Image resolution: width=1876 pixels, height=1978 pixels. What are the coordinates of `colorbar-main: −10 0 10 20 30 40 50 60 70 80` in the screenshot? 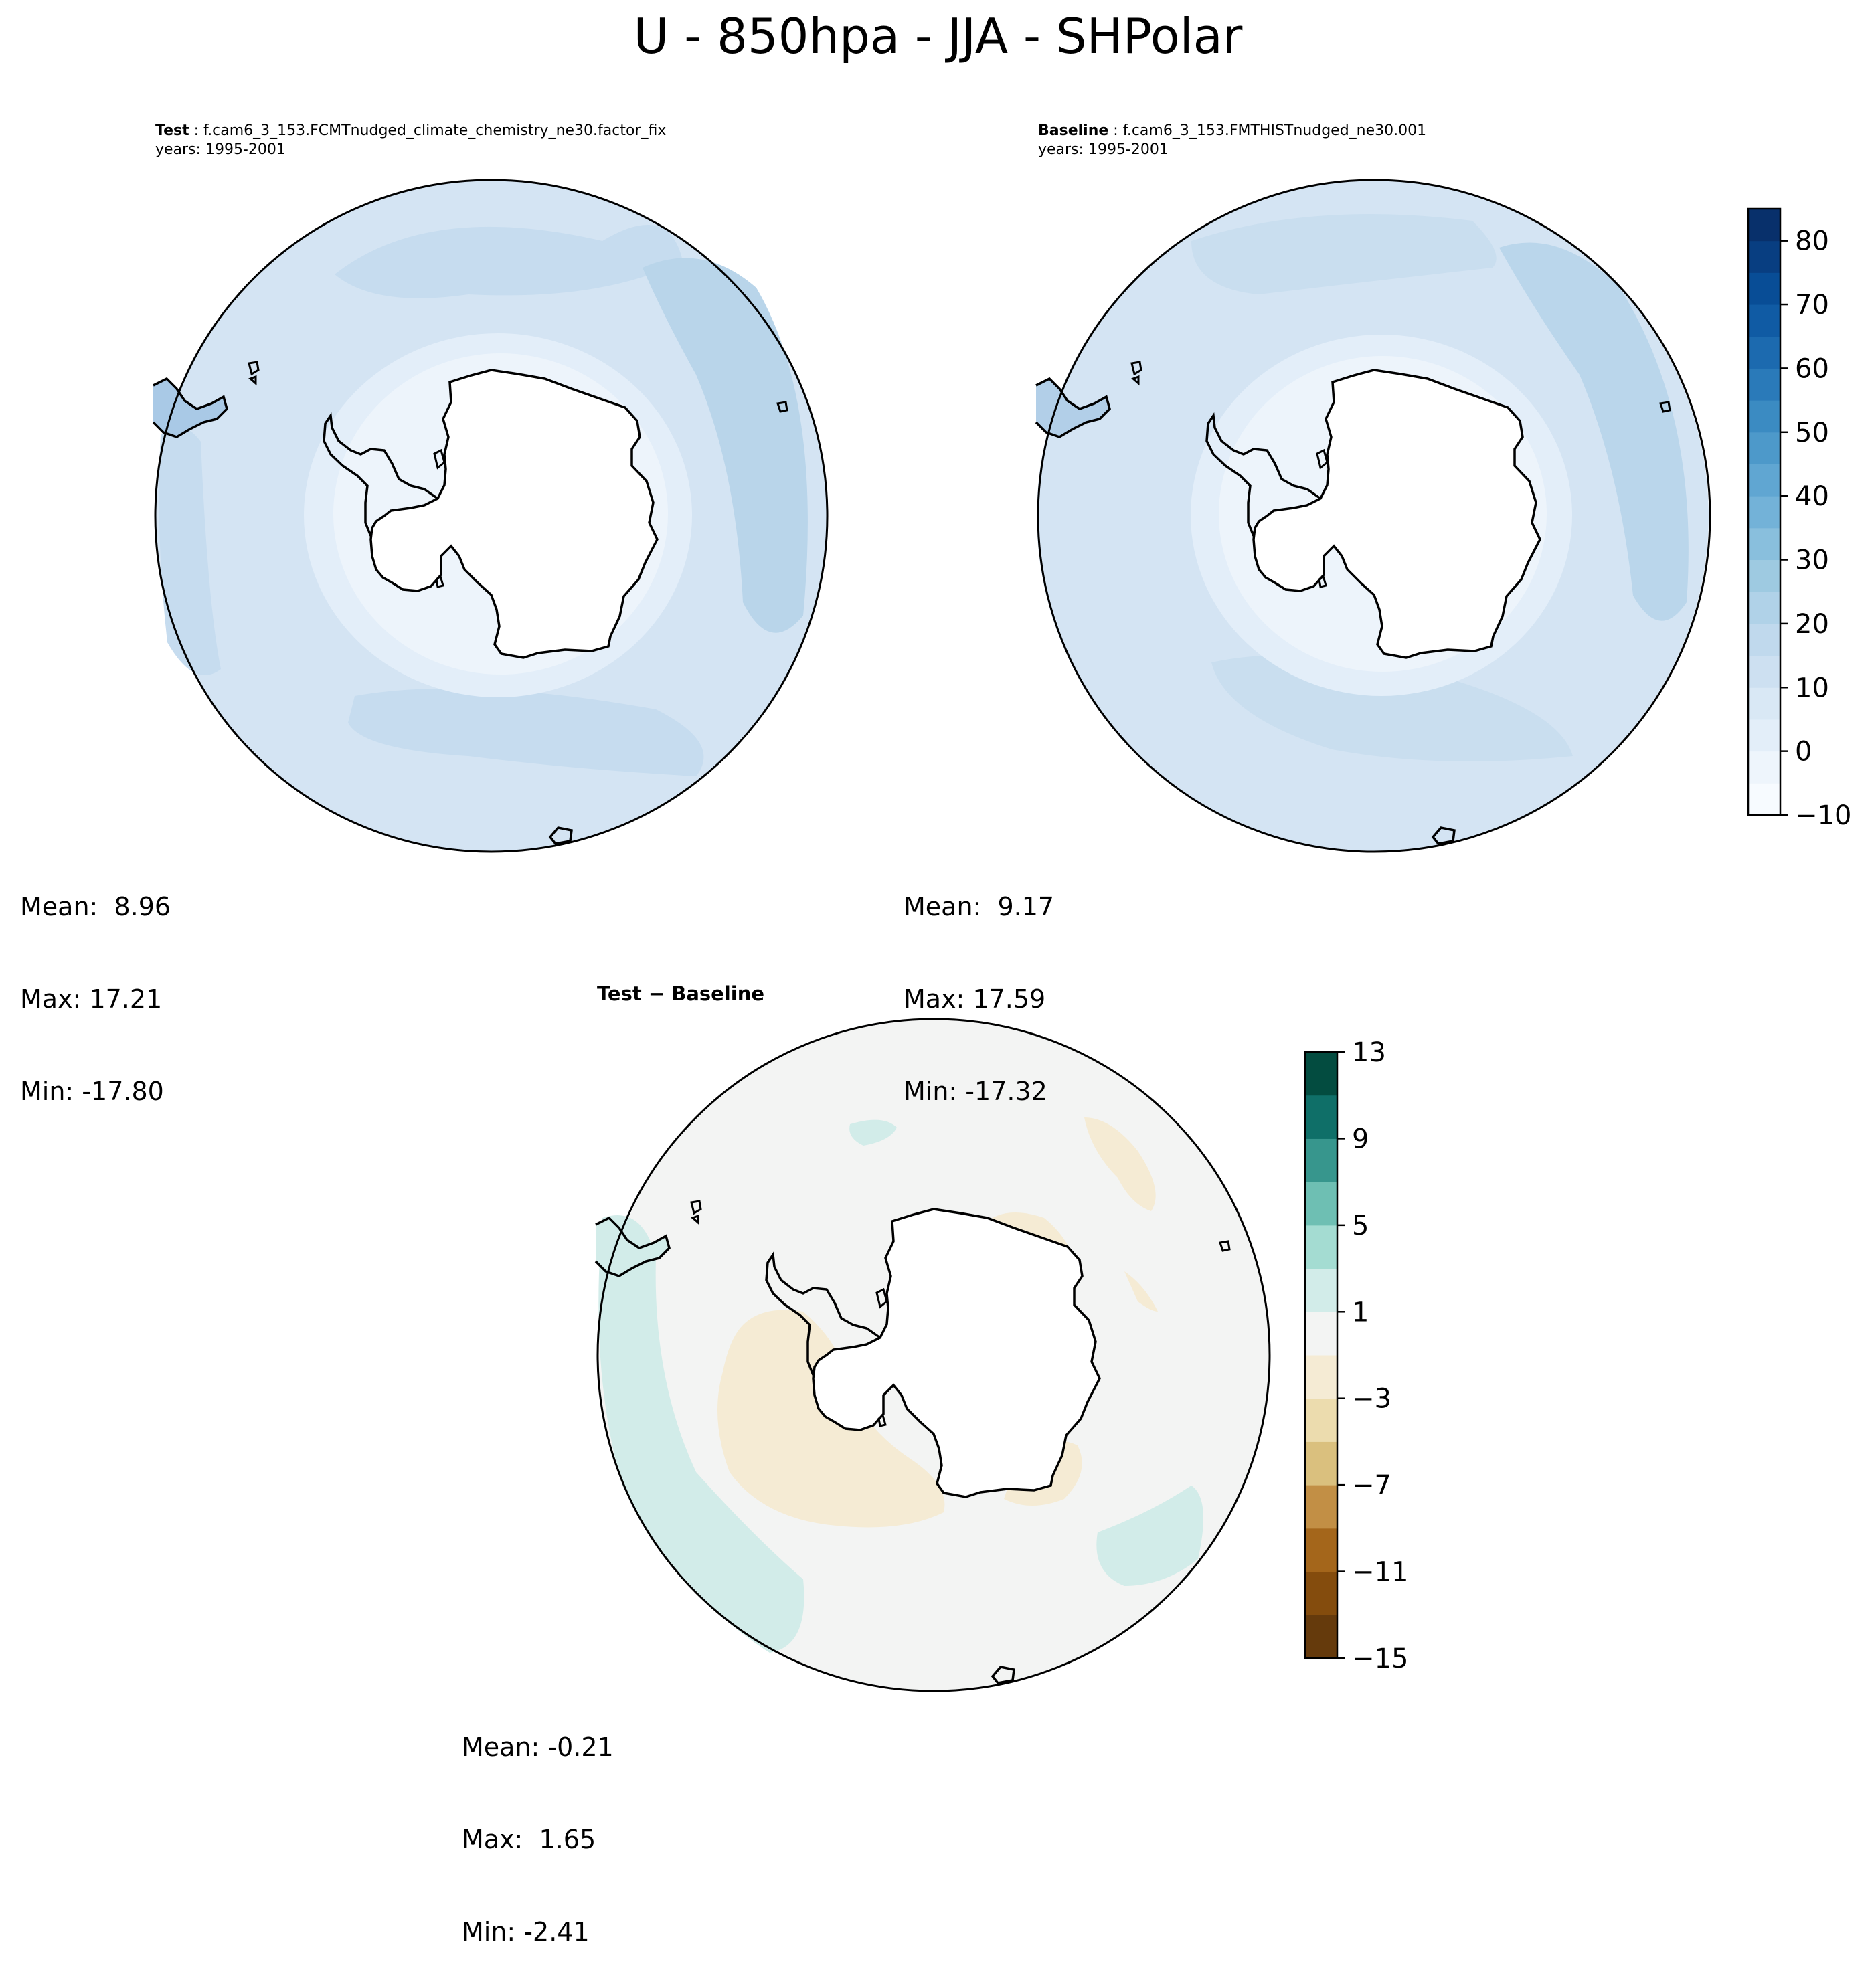 It's located at (1799, 519).